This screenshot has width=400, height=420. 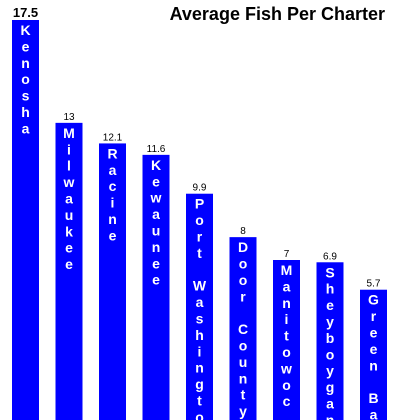 What do you see at coordinates (25, 220) in the screenshot?
I see `bar-kenosha` at bounding box center [25, 220].